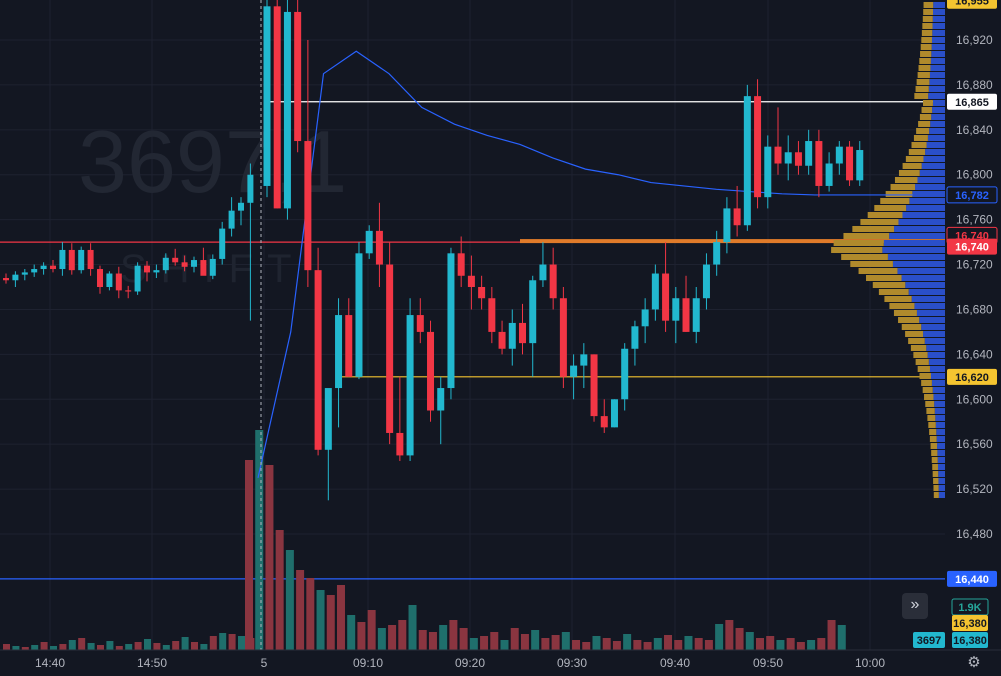  What do you see at coordinates (915, 606) in the screenshot?
I see `scroll-to-realtime-button: »` at bounding box center [915, 606].